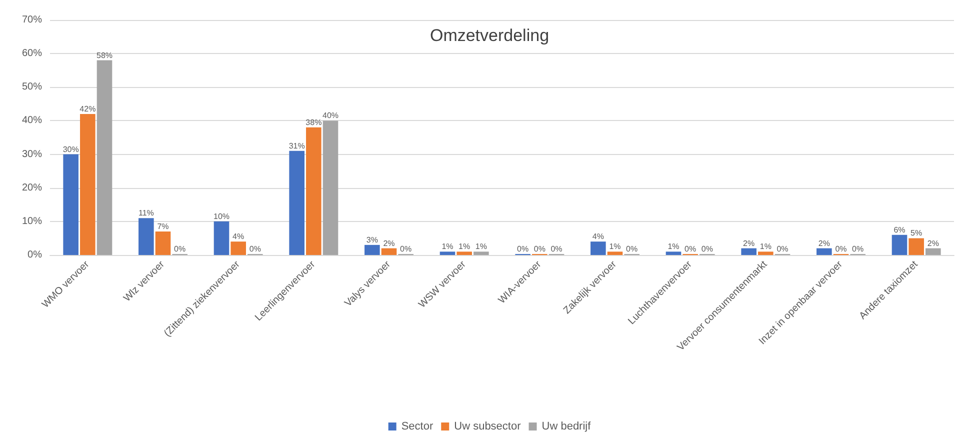 The height and width of the screenshot is (445, 979). What do you see at coordinates (32, 188) in the screenshot?
I see `y-tick-label: 20%` at bounding box center [32, 188].